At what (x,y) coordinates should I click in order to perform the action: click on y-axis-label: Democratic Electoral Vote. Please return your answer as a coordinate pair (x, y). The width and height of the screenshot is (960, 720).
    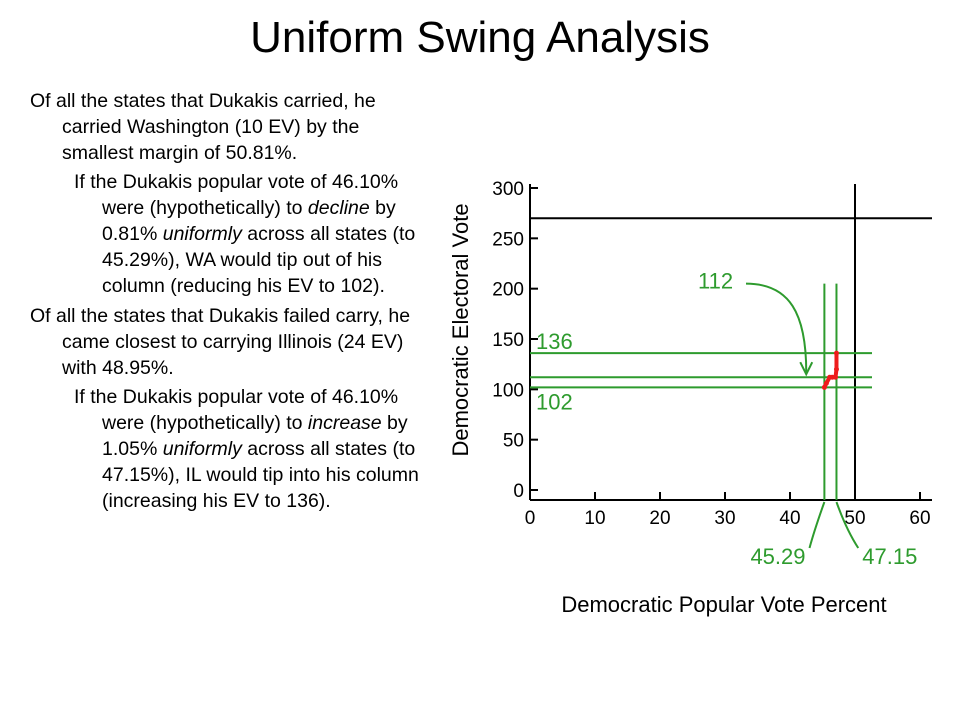
    Looking at the image, I should click on (460, 329).